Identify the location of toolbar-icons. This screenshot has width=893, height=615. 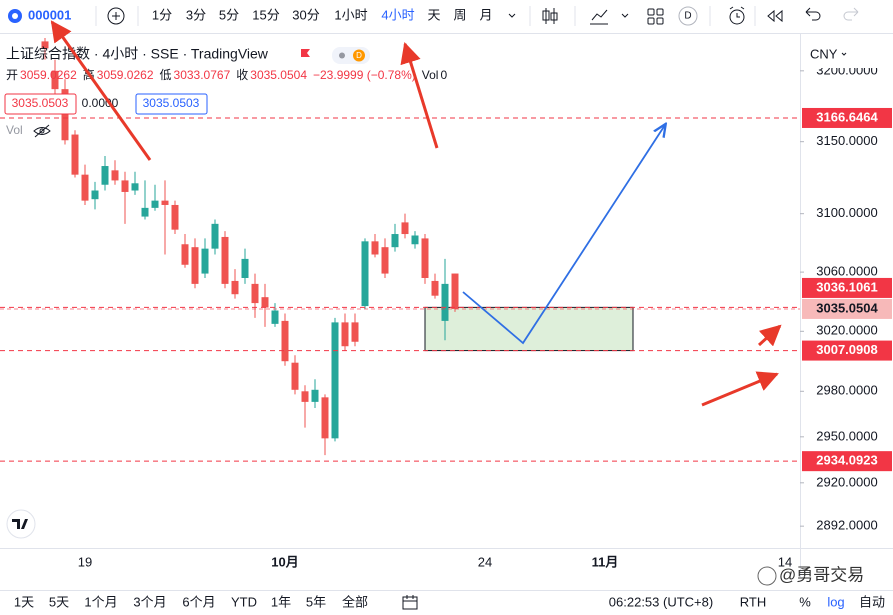
(700, 16).